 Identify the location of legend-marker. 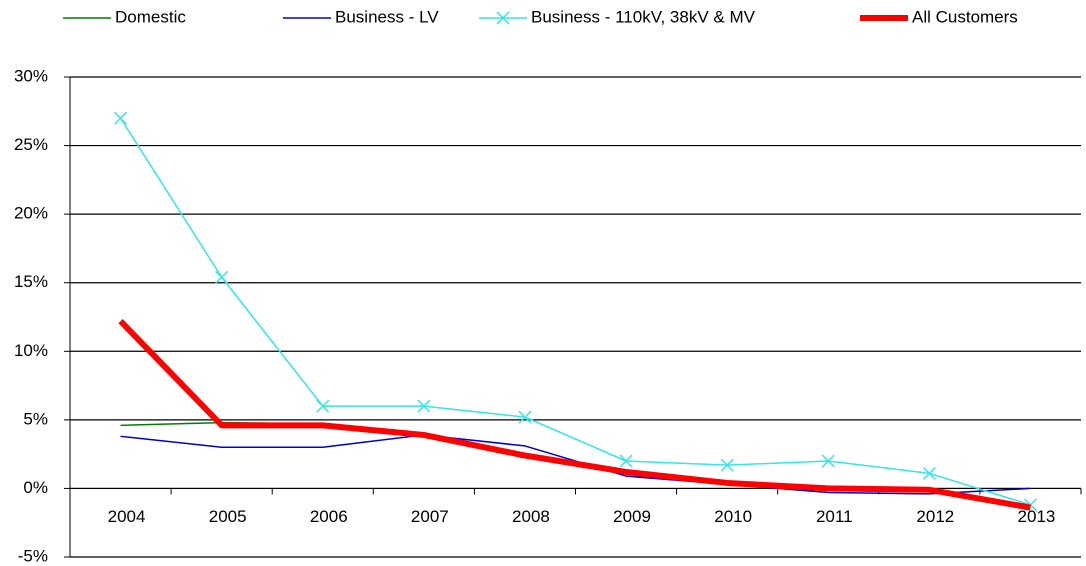
(503, 18).